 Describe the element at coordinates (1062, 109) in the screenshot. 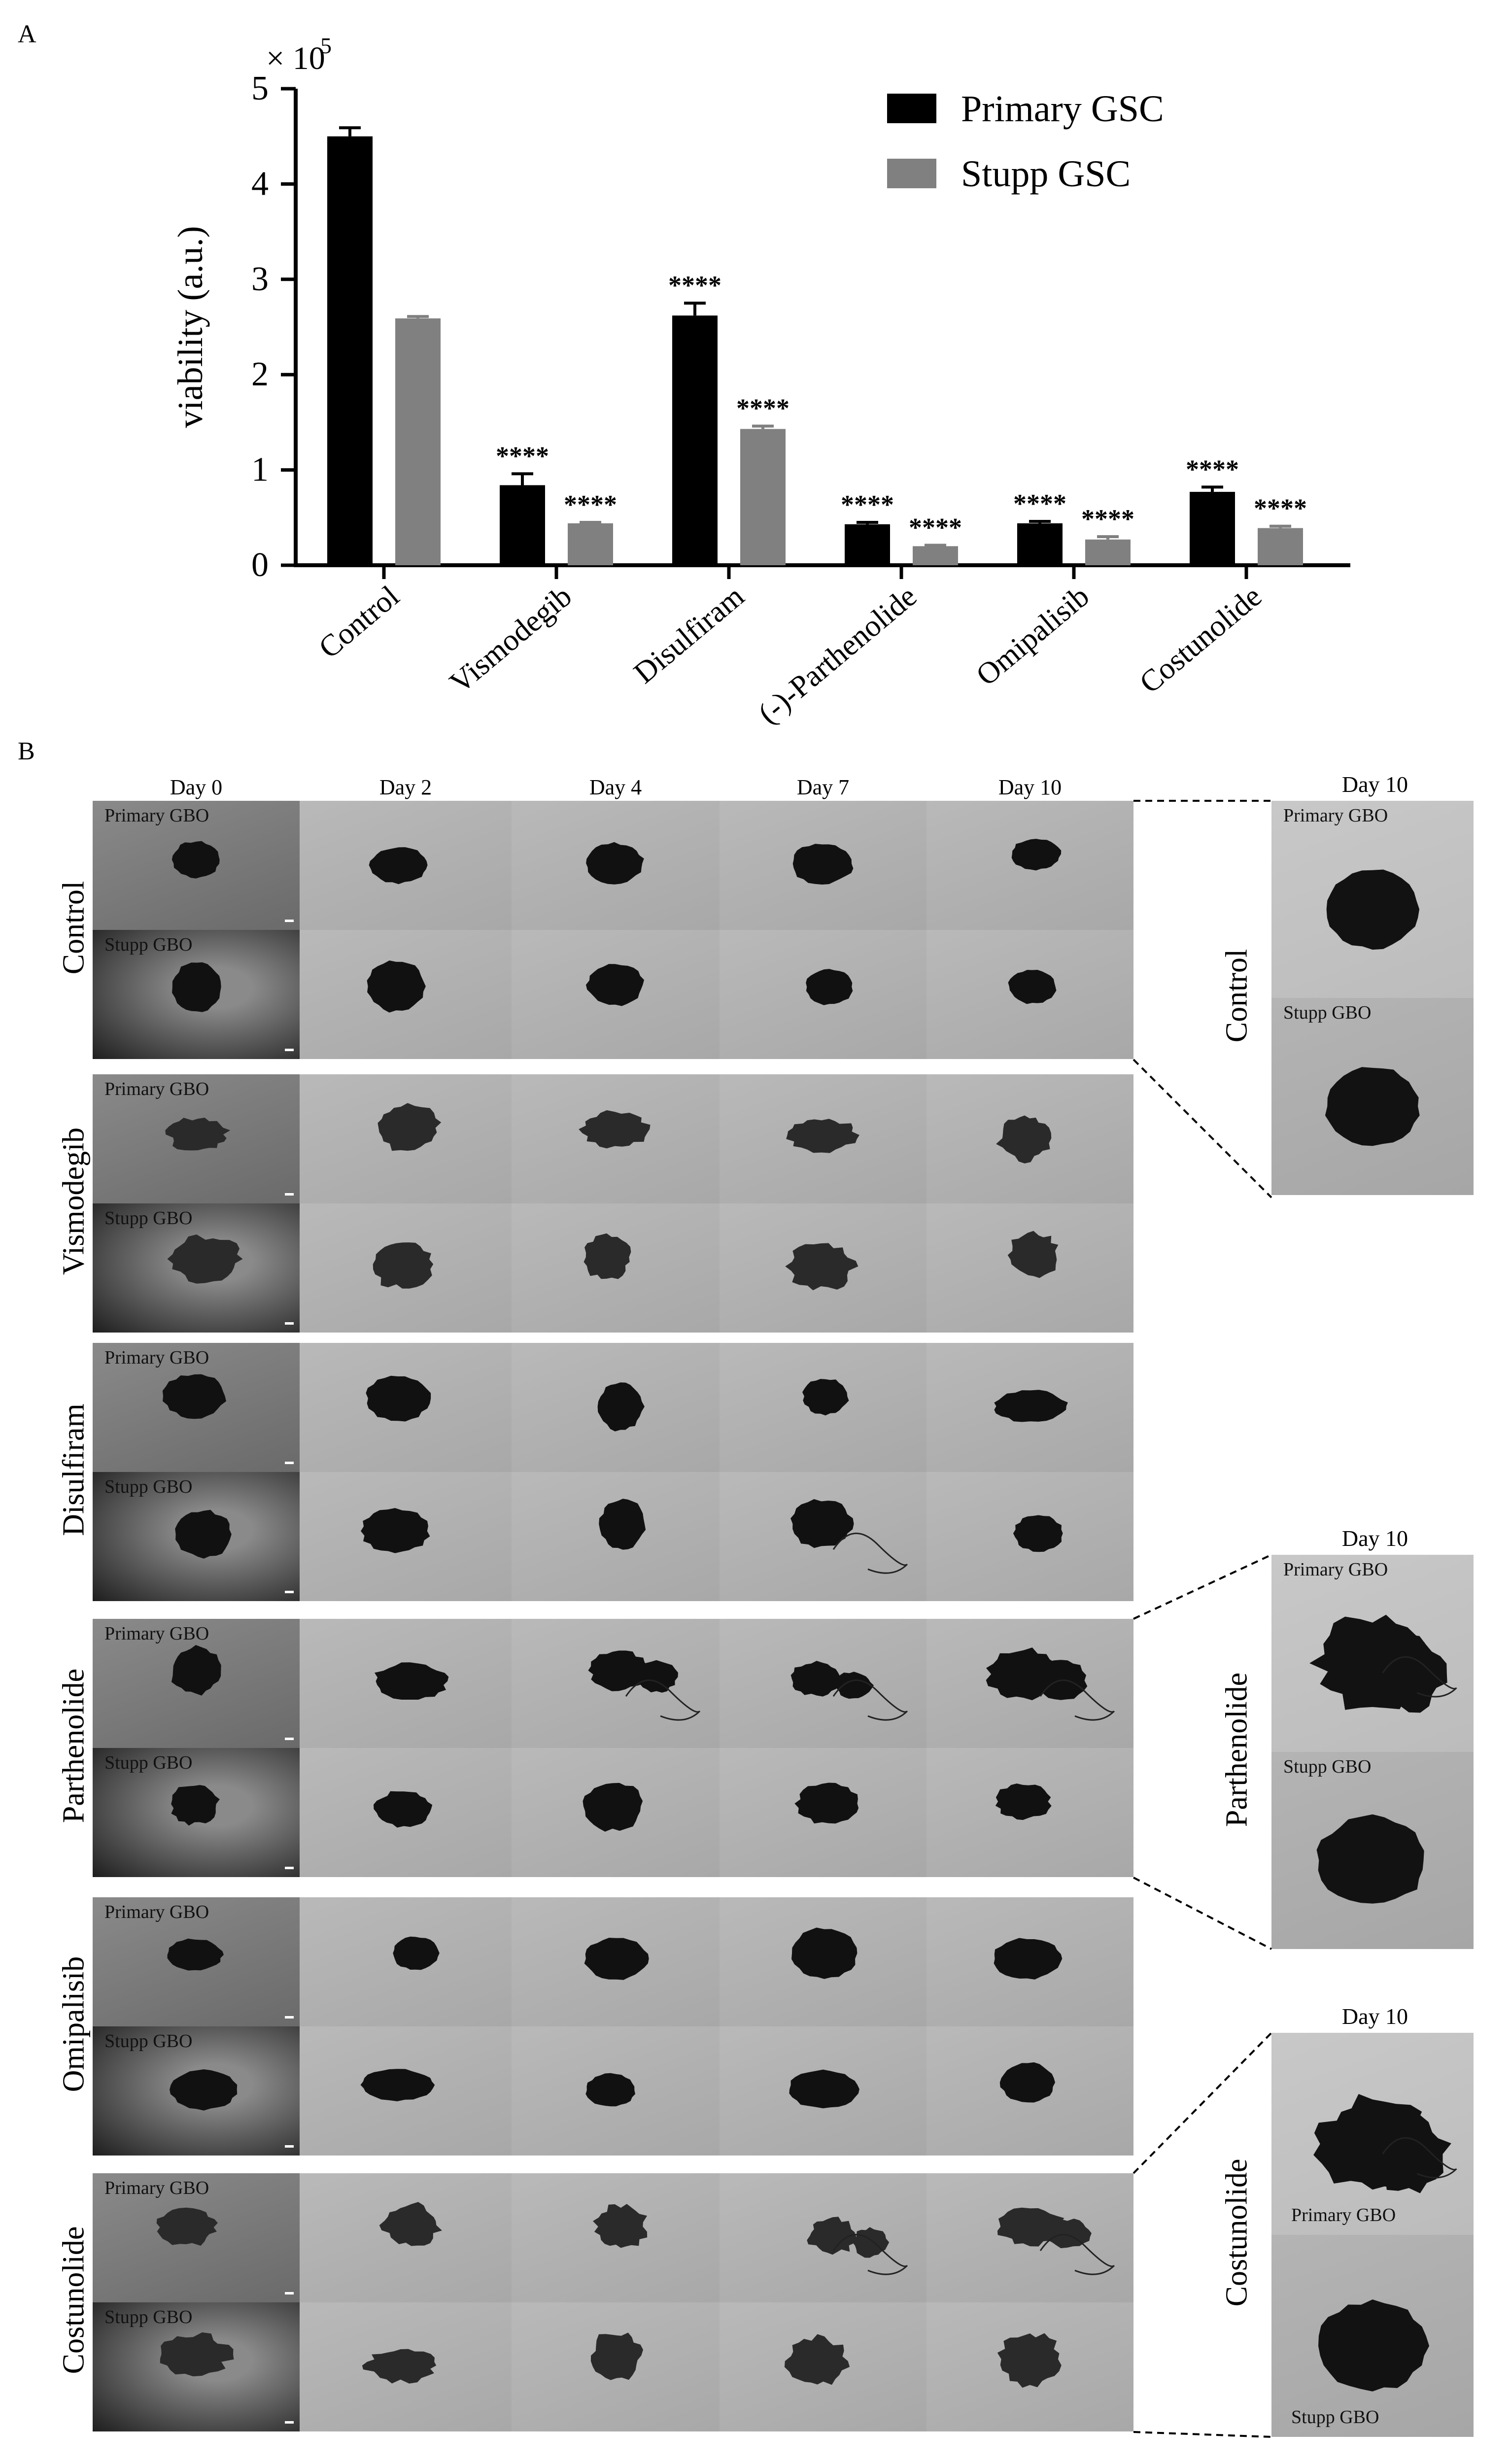

I see `legend-label-0: Primary GSC` at that location.